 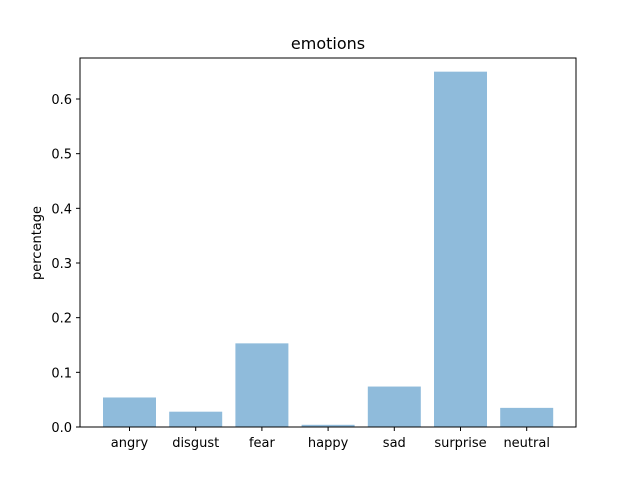 What do you see at coordinates (61, 319) in the screenshot?
I see `y-tick-label: 0.2` at bounding box center [61, 319].